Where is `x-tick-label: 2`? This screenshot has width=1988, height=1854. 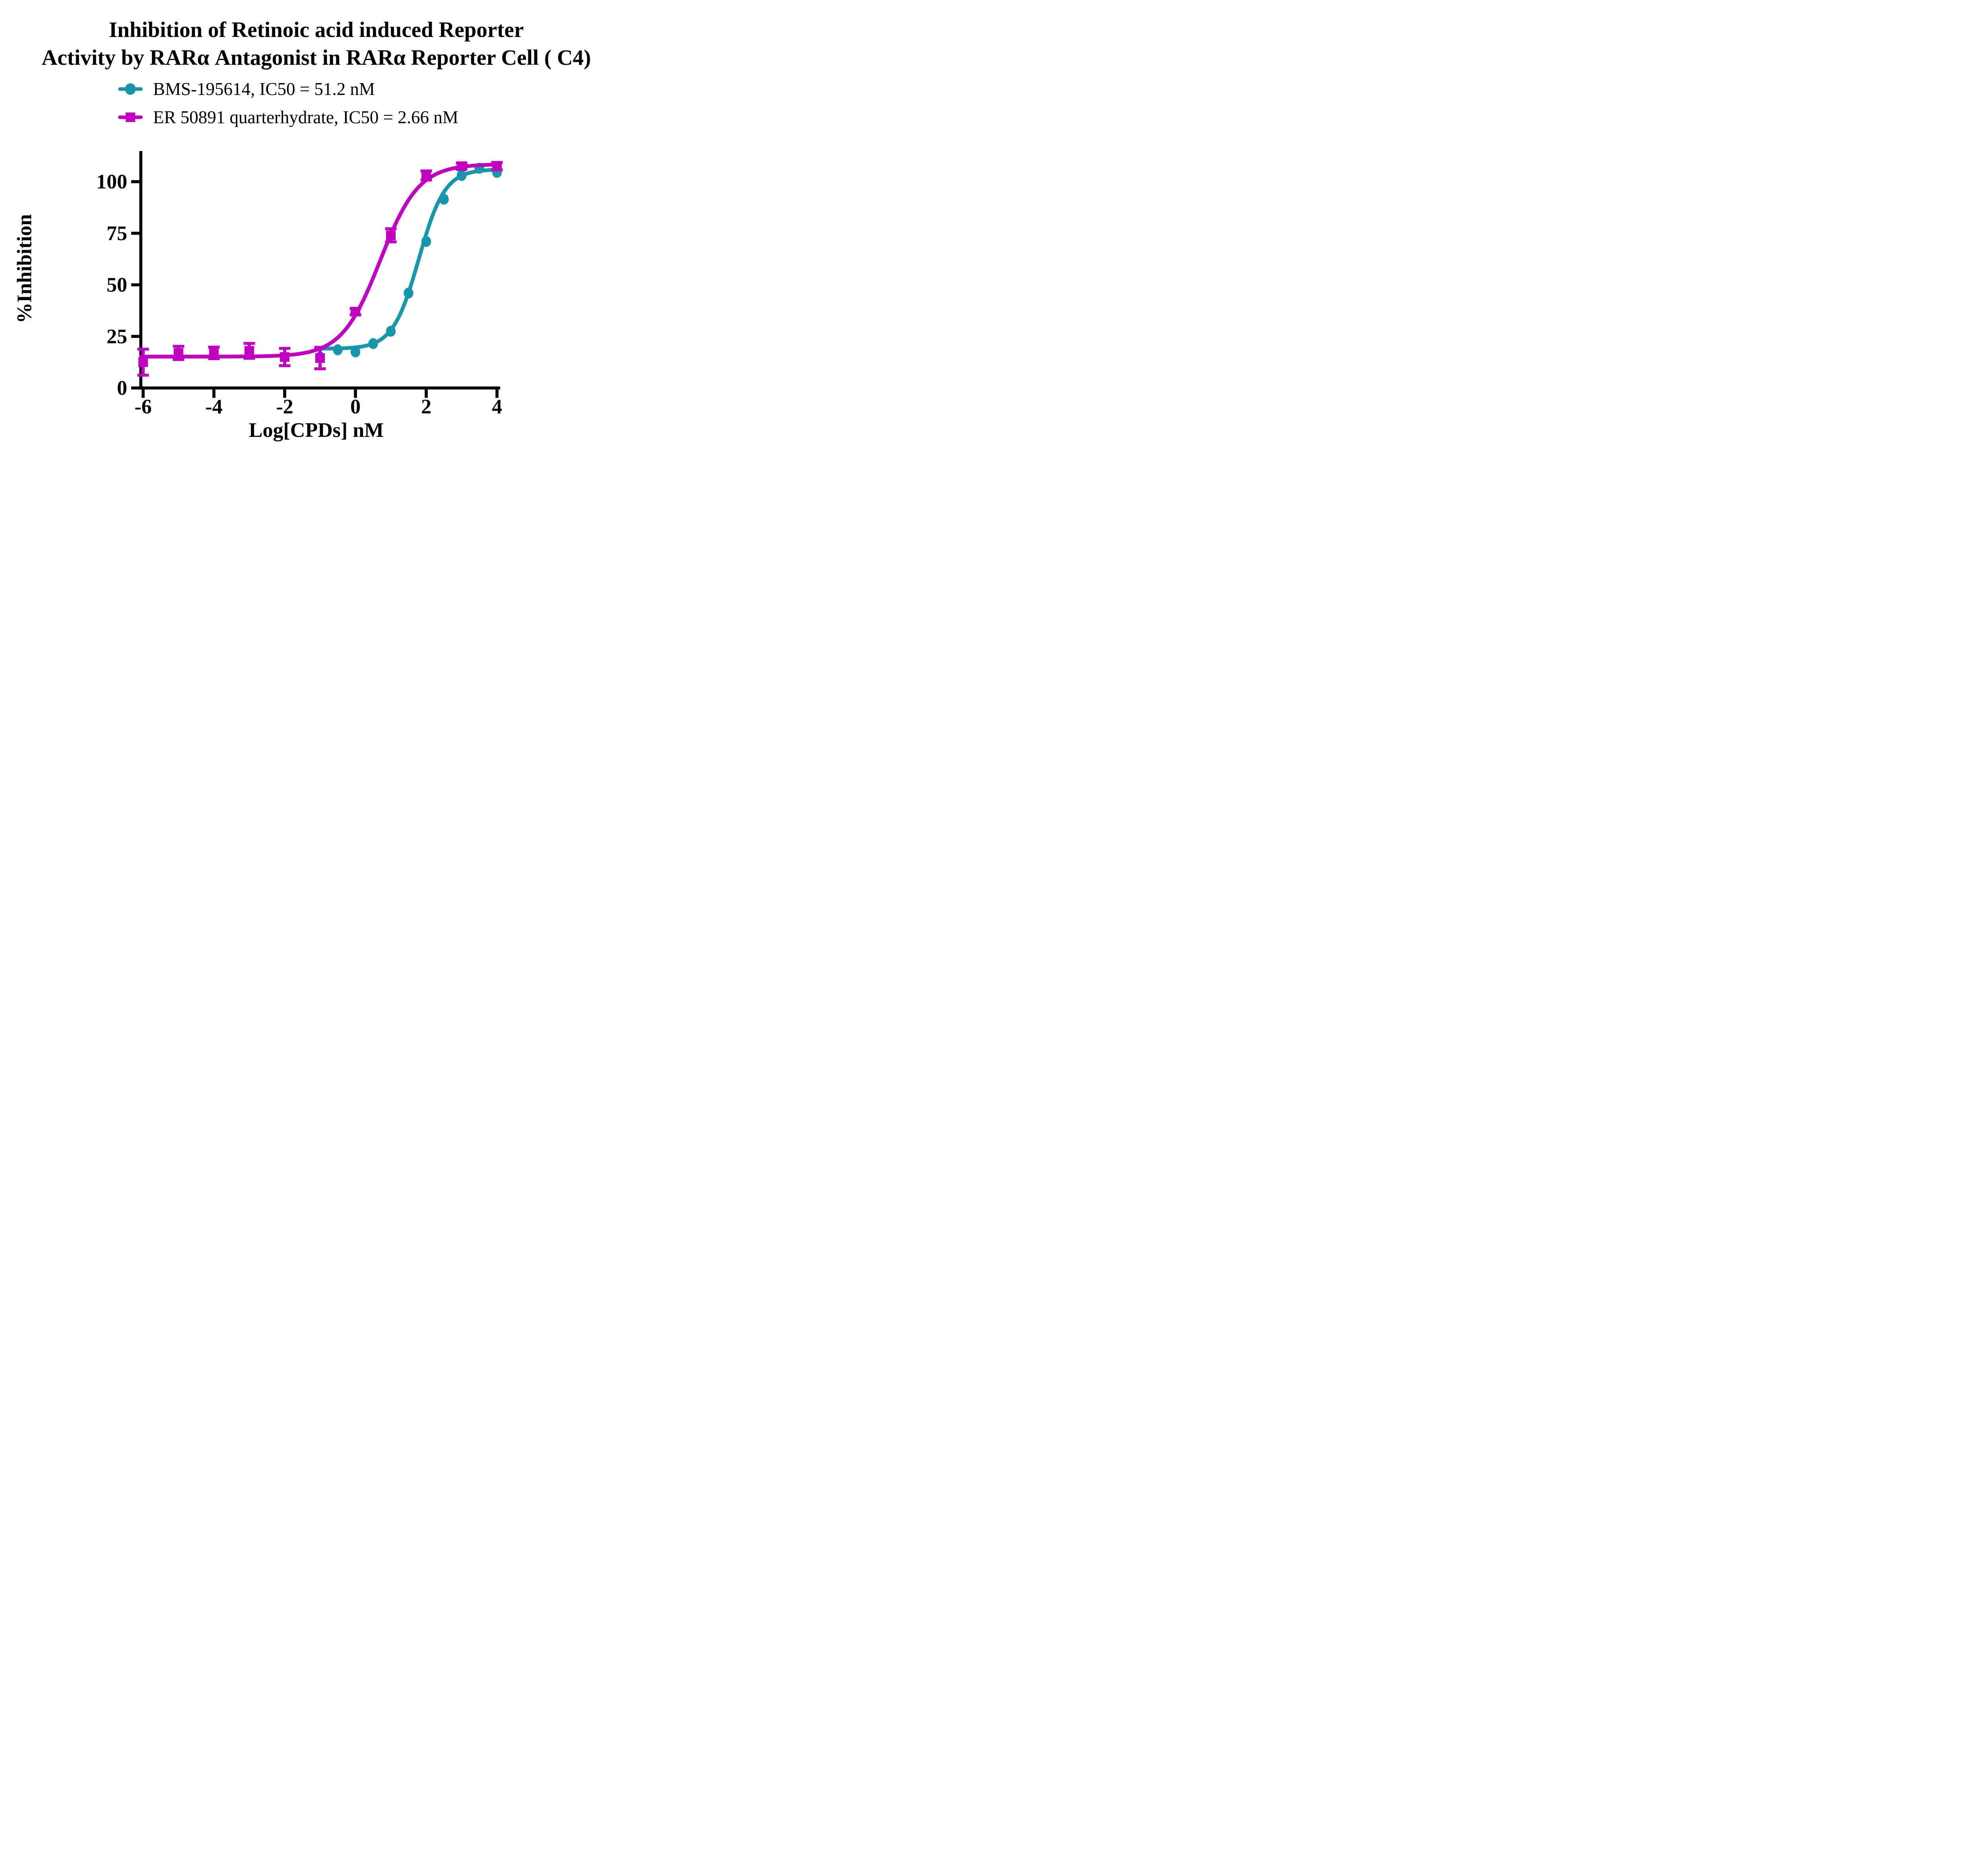
x-tick-label: 2 is located at coordinates (426, 407).